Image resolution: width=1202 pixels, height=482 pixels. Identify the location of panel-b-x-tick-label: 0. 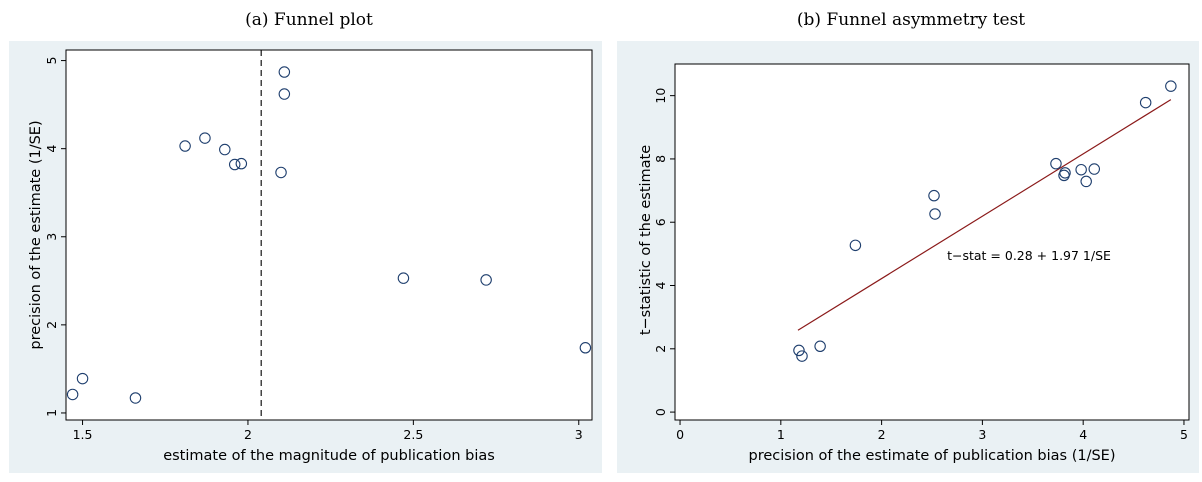
(680, 434).